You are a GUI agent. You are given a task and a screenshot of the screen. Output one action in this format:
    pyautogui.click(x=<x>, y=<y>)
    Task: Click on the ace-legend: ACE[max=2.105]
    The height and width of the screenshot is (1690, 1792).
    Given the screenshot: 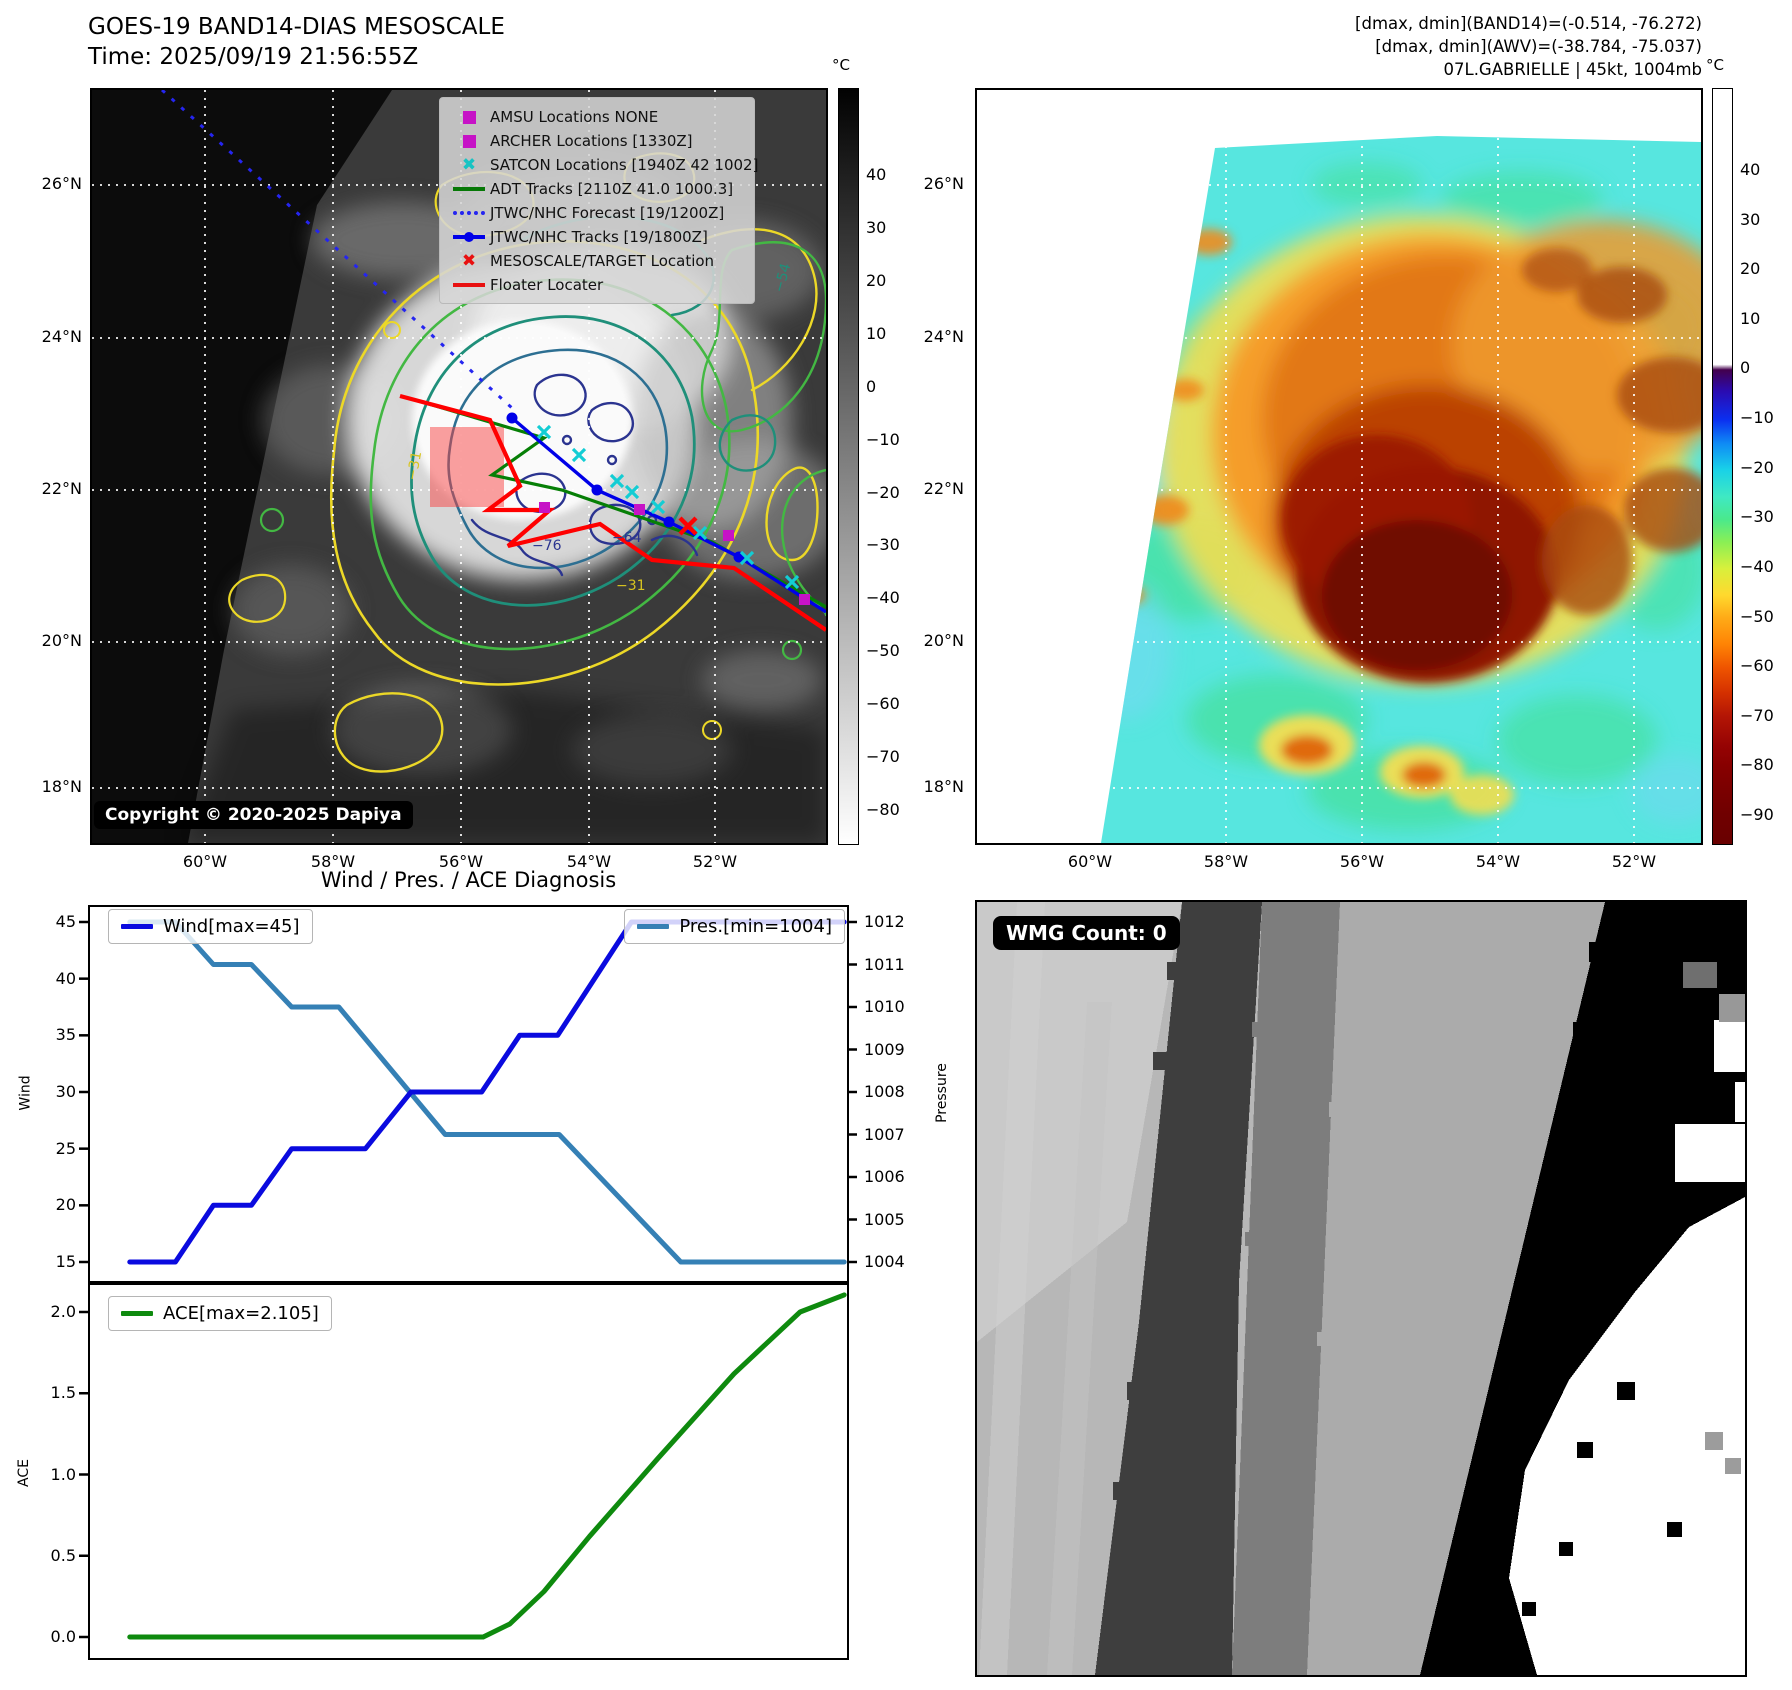 What is the action you would take?
    pyautogui.click(x=220, y=1313)
    